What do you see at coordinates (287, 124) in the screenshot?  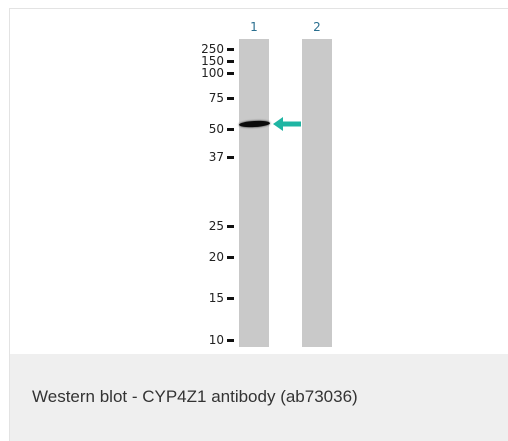 I see `band-arrow-icon` at bounding box center [287, 124].